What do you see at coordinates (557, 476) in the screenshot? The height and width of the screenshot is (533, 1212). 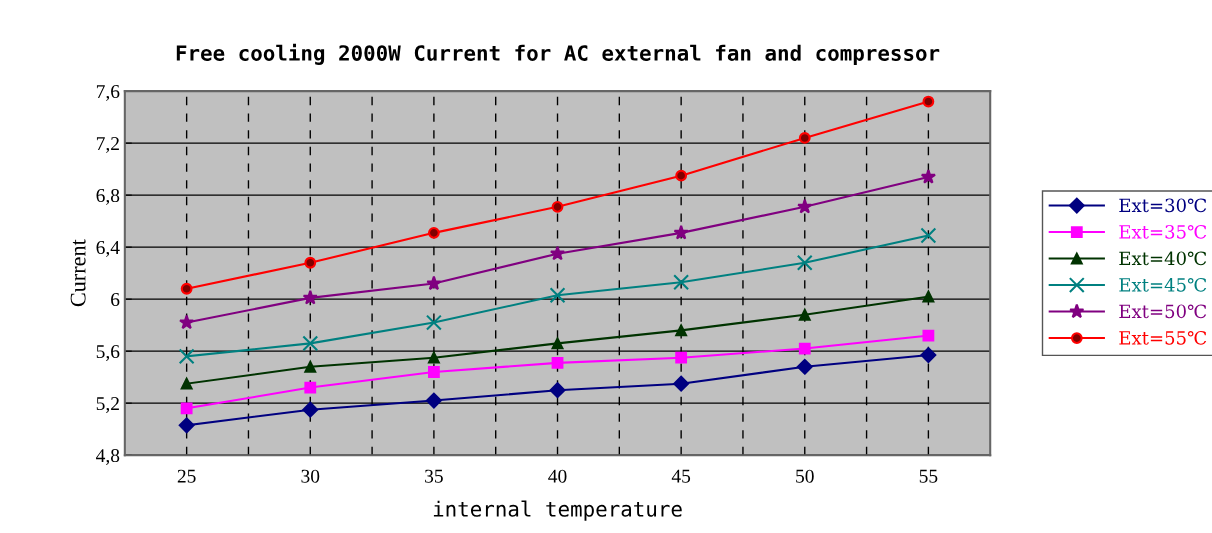 I see `x-tick-label: 40` at bounding box center [557, 476].